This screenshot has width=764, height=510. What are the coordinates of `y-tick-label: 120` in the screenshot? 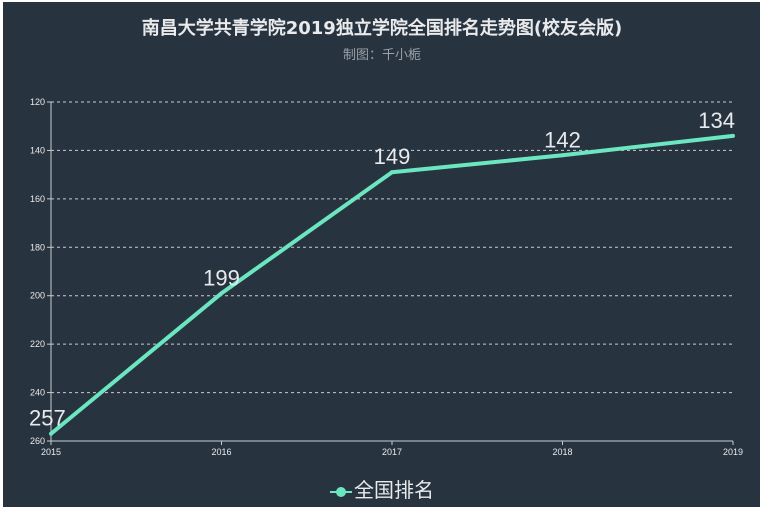 It's located at (37, 102).